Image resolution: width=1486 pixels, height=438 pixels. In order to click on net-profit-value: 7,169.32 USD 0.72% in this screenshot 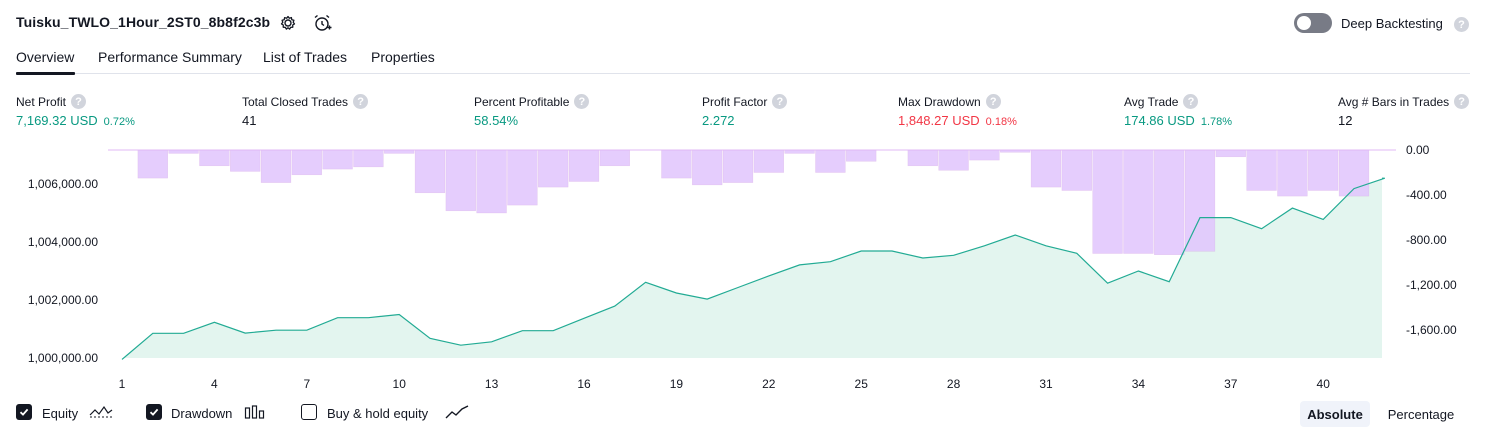, I will do `click(75, 120)`.